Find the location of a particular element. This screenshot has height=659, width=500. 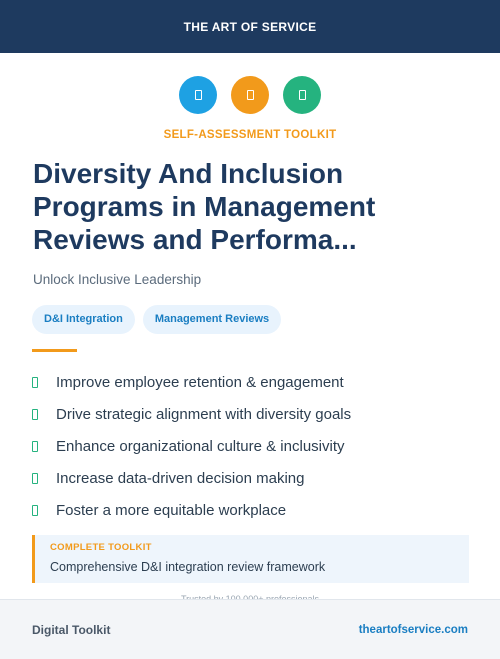

benefit-item: Increase data-driven decision making is located at coordinates (191, 478).